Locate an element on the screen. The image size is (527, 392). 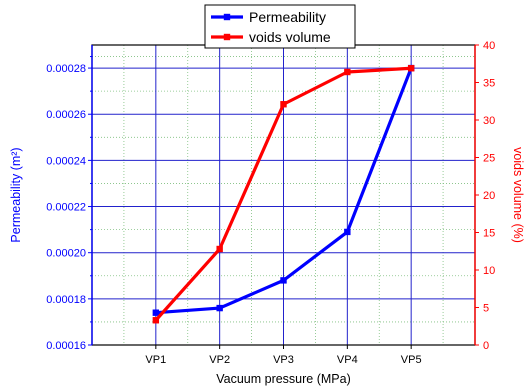
right-tick-label: 30 is located at coordinates (489, 121).